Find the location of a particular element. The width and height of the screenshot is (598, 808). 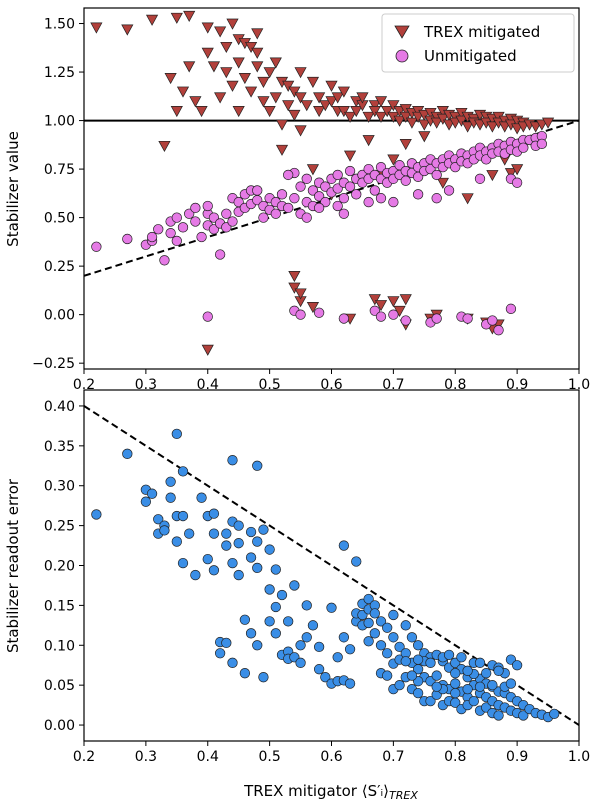

legend: TREX mitigated Unmitigated is located at coordinates (478, 43).